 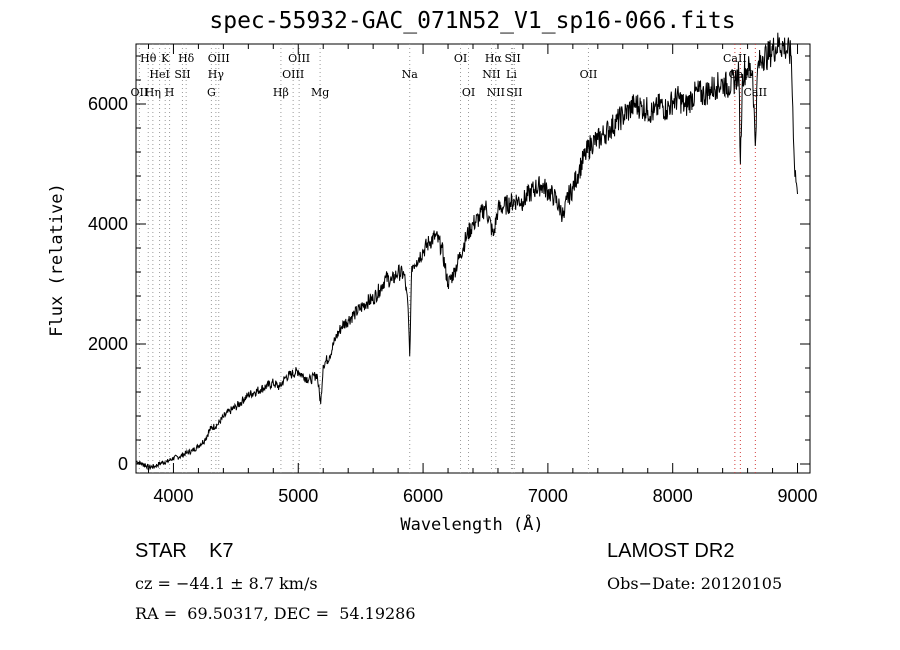 I want to click on line-label: Mg, so click(x=320, y=92).